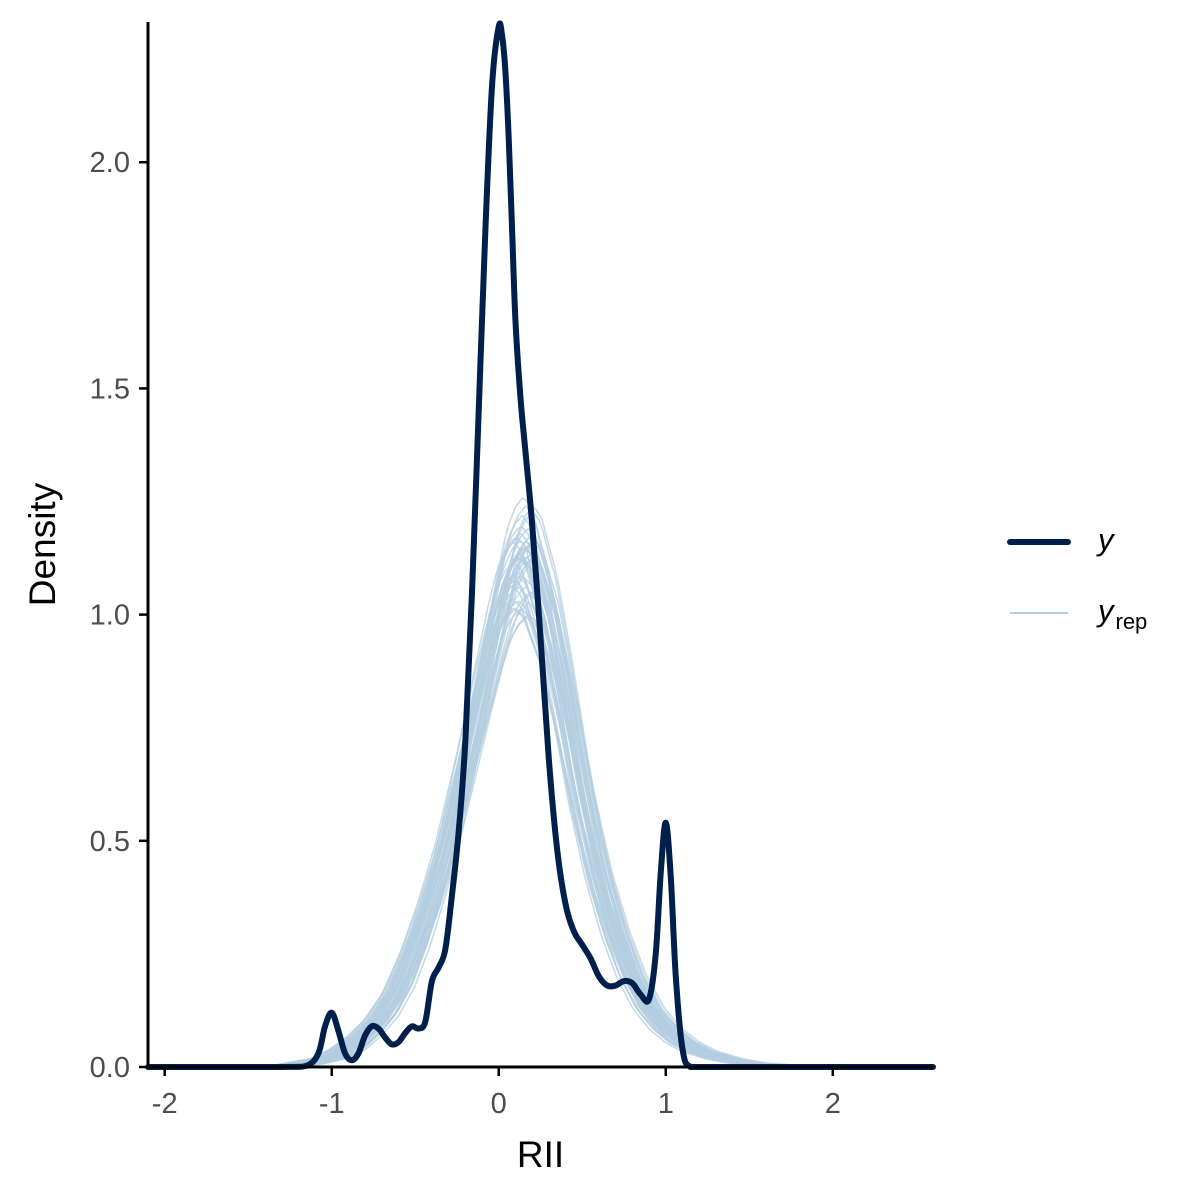  What do you see at coordinates (110, 1068) in the screenshot?
I see `y-tick-label: 0.0` at bounding box center [110, 1068].